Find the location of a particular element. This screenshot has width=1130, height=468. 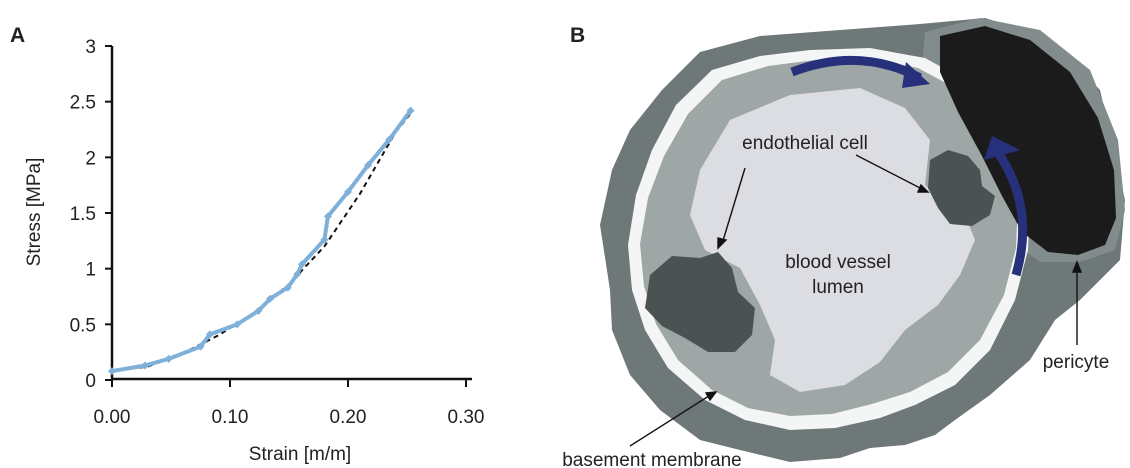

y-tick-label: 0.5 is located at coordinates (83, 325).